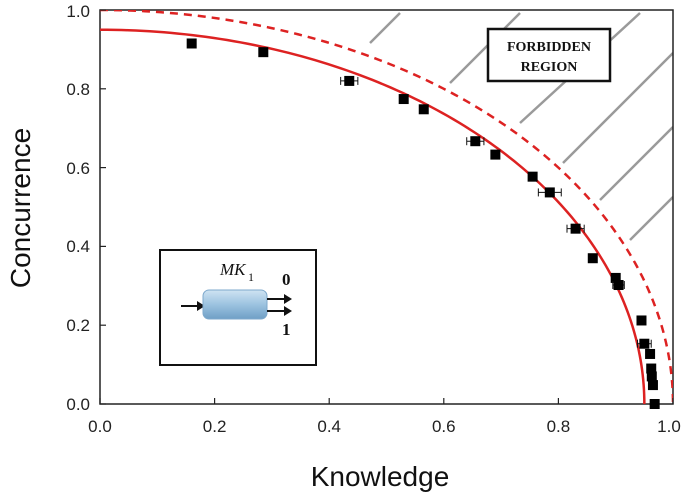  I want to click on device-symbol-subscript: 1, so click(251, 277).